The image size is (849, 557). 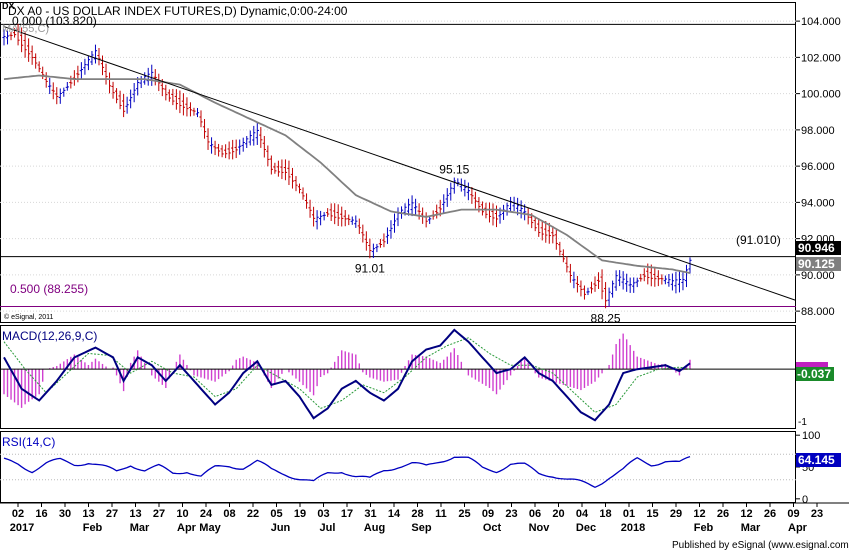 I want to click on x-day-label: 23, so click(x=511, y=514).